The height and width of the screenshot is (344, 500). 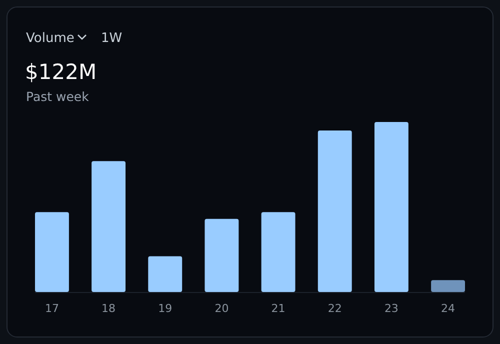 I want to click on x-tick-label: 18, so click(x=109, y=308).